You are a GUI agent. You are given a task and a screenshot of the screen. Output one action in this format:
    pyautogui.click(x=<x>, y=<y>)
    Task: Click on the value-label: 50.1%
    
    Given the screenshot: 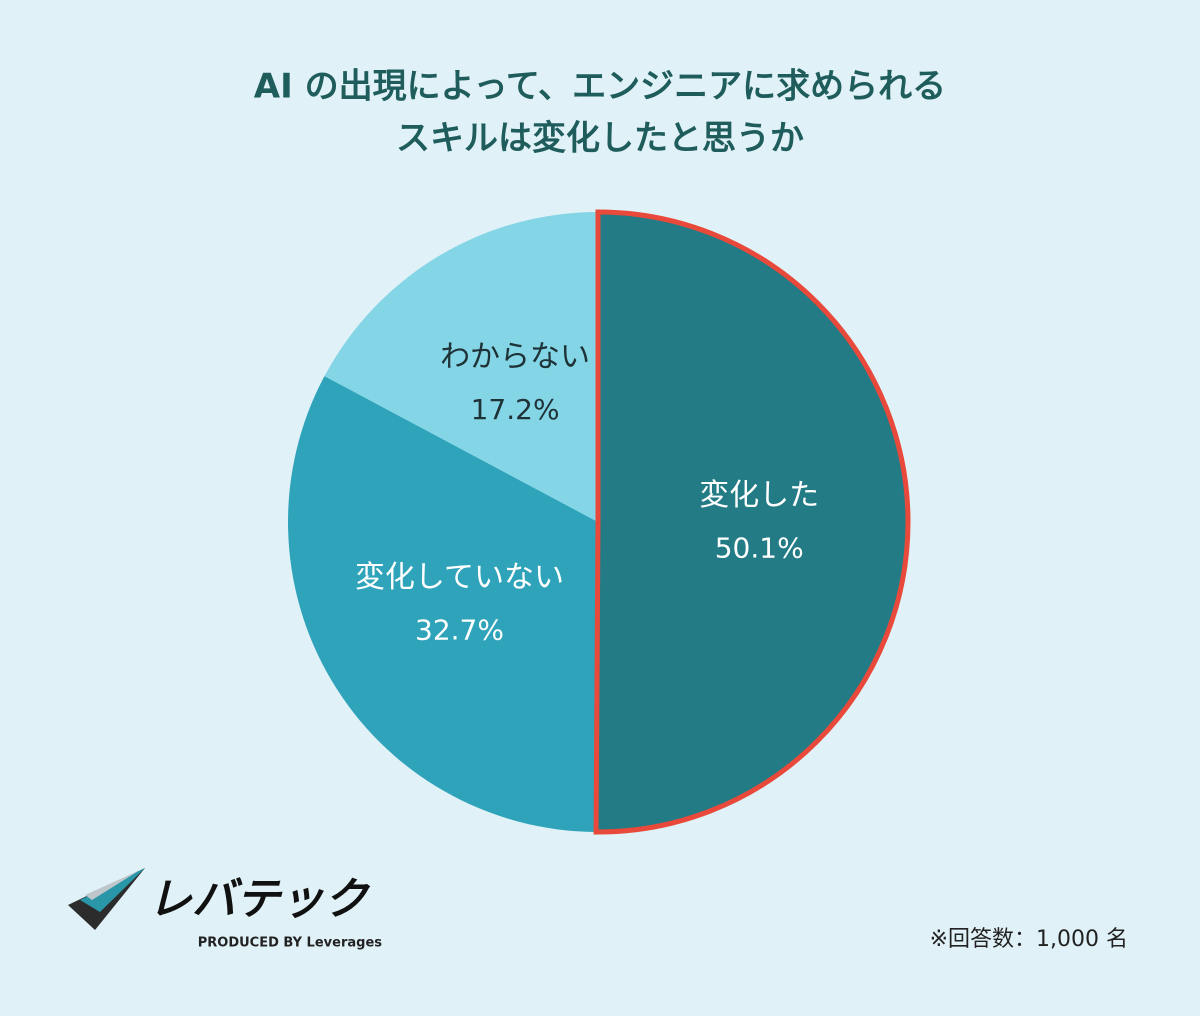 What is the action you would take?
    pyautogui.click(x=759, y=548)
    